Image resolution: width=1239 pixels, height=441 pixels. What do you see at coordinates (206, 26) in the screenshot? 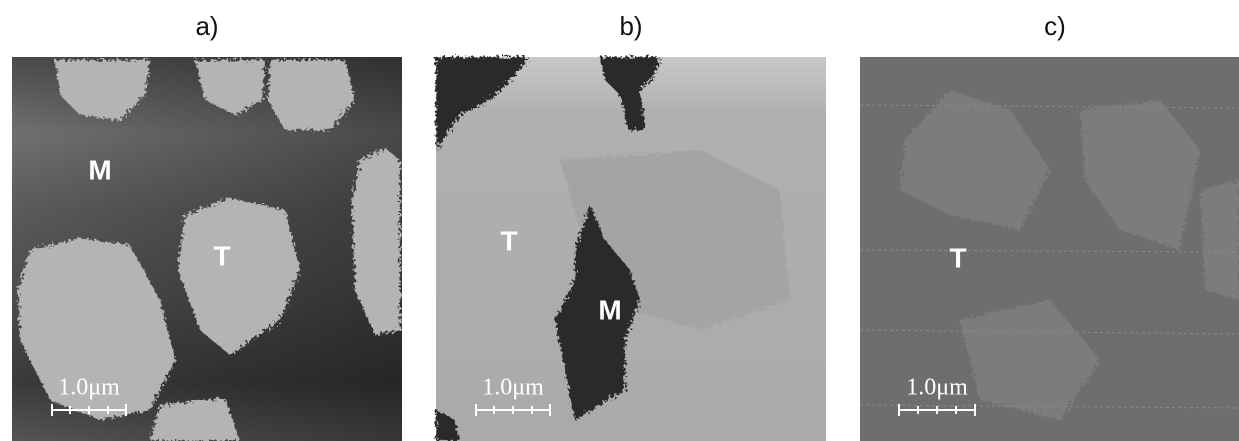
I see `panel-label: a)` at bounding box center [206, 26].